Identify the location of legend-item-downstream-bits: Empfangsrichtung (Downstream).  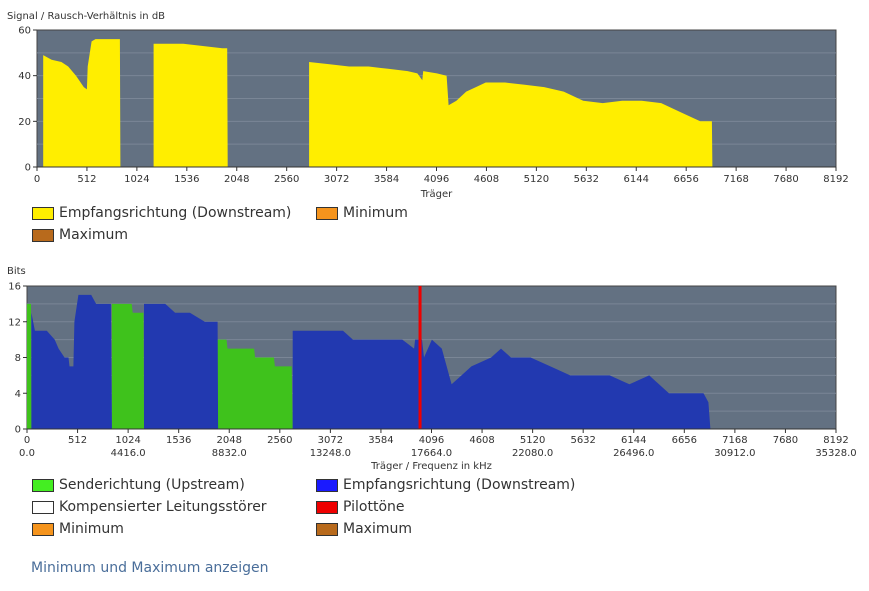
(445, 485).